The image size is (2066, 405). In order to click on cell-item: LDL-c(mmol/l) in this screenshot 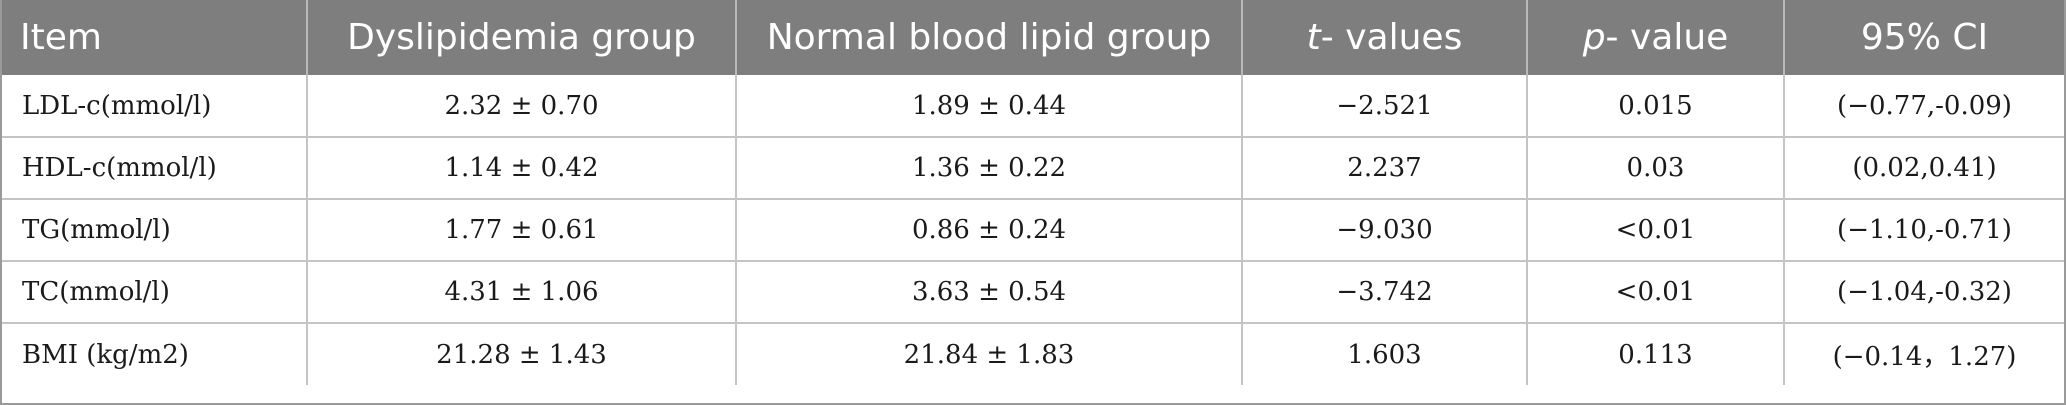, I will do `click(117, 105)`.